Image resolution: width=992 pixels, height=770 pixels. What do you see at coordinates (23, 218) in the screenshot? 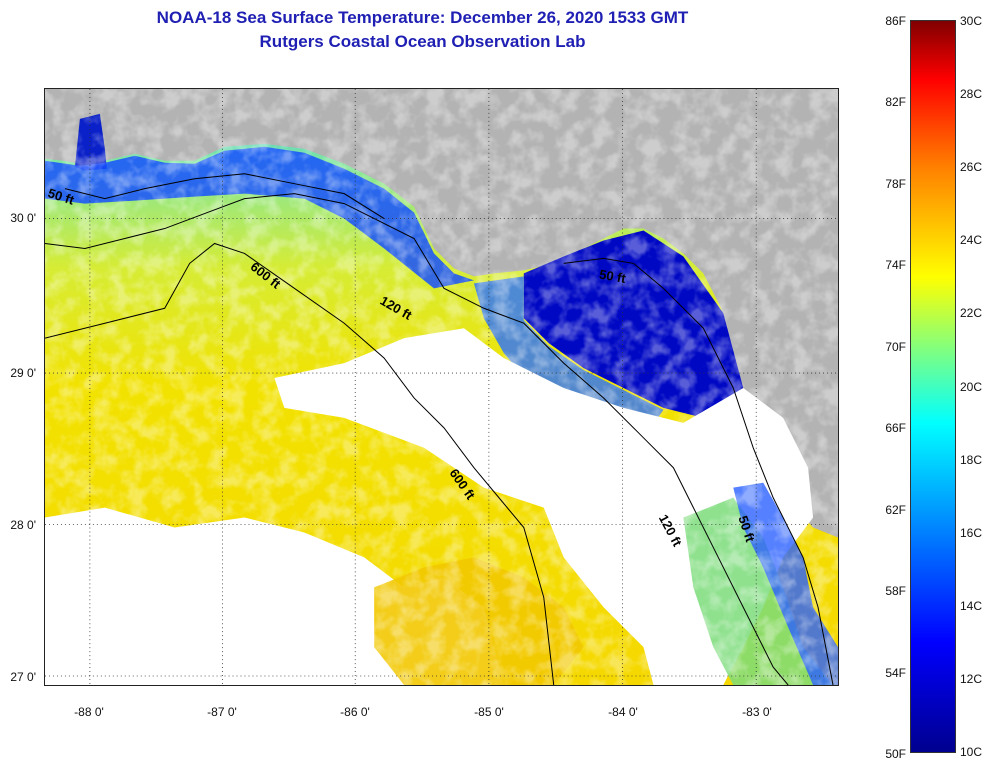
I see `lat-label-30: 30 0'` at bounding box center [23, 218].